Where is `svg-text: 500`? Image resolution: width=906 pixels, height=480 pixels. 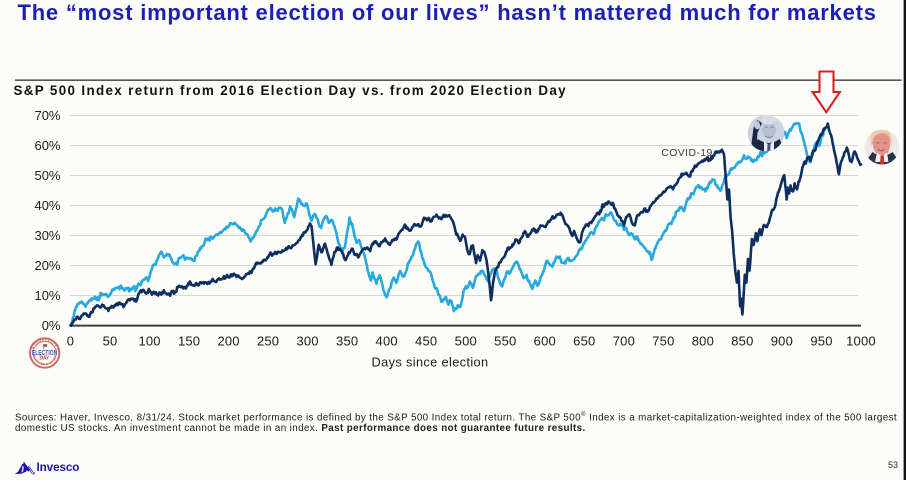 svg-text: 500 is located at coordinates (466, 340).